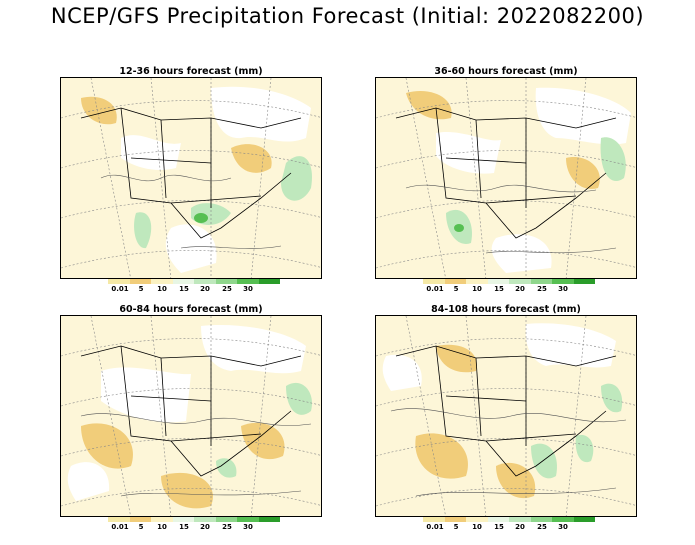 This screenshot has width=695, height=545. What do you see at coordinates (191, 71) in the screenshot?
I see `panel-title: 12-36 hours forecast (mm)` at bounding box center [191, 71].